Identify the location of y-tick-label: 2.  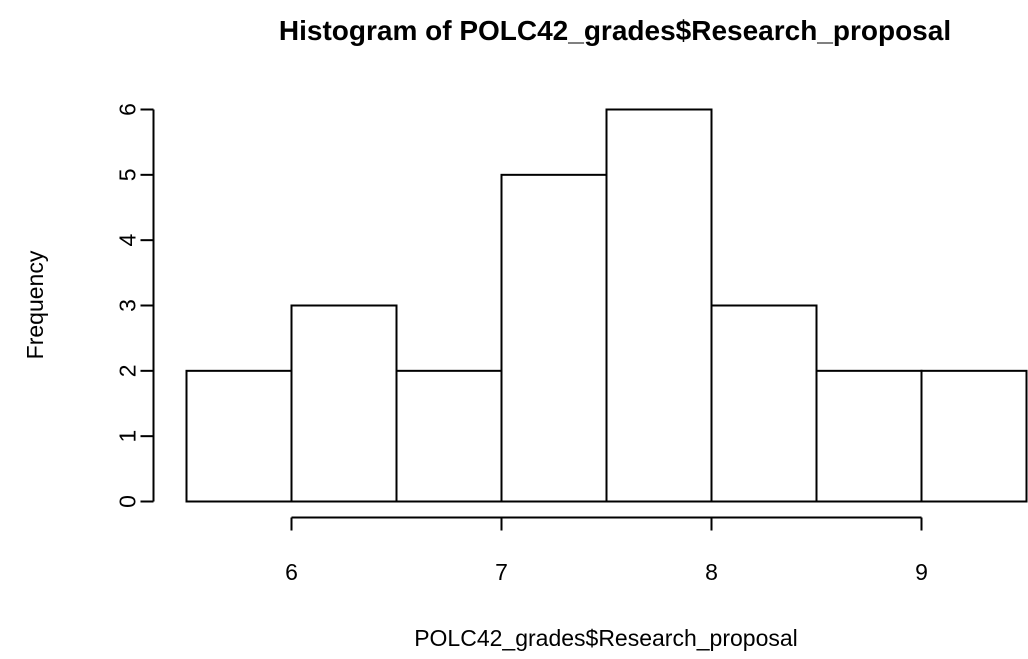
(128, 370).